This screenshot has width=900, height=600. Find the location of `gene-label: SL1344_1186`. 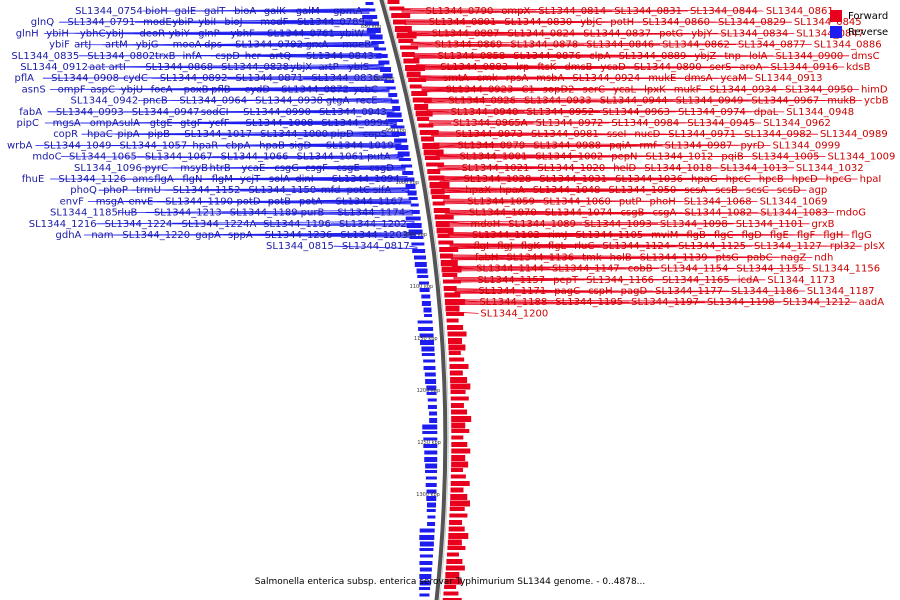

gene-label: SL1344_1186 is located at coordinates (765, 291).